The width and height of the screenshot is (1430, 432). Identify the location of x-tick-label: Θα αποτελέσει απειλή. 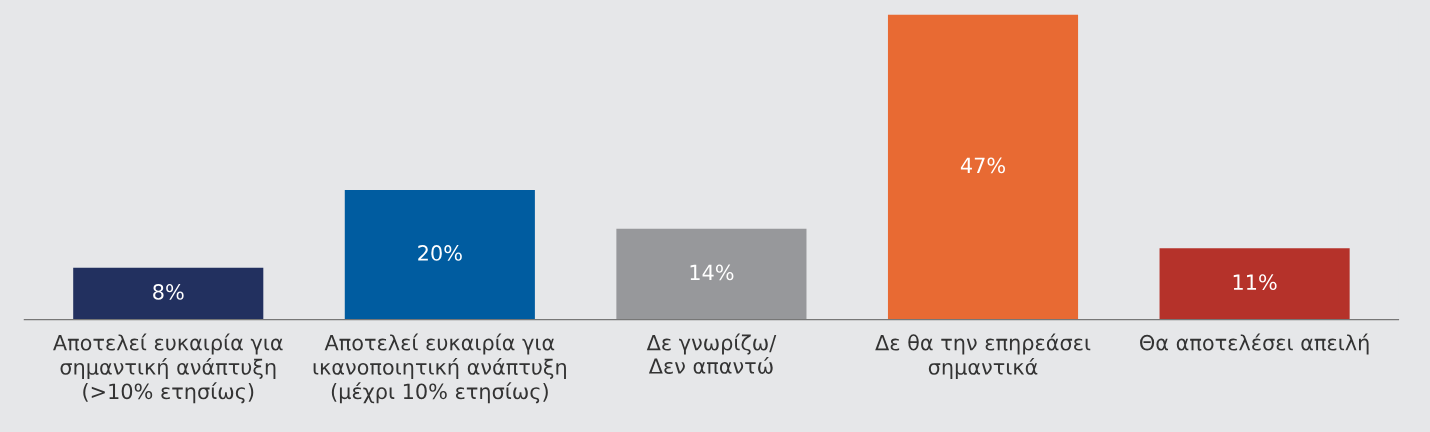
(1254, 344).